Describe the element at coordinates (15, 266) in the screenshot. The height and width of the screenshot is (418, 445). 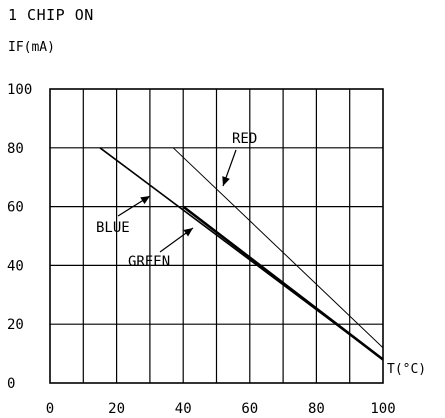
I see `y-tick-label: 40` at that location.